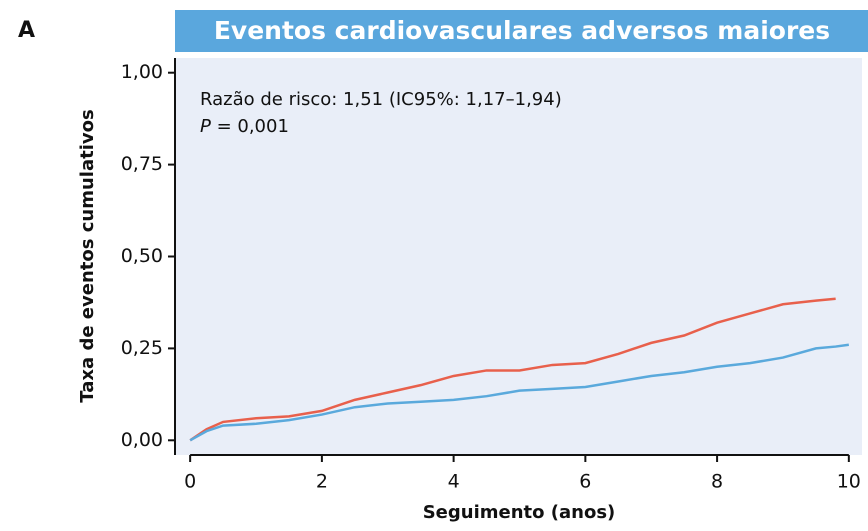 The image size is (868, 531). I want to click on x-axis-label: Seguimento (anos), so click(519, 512).